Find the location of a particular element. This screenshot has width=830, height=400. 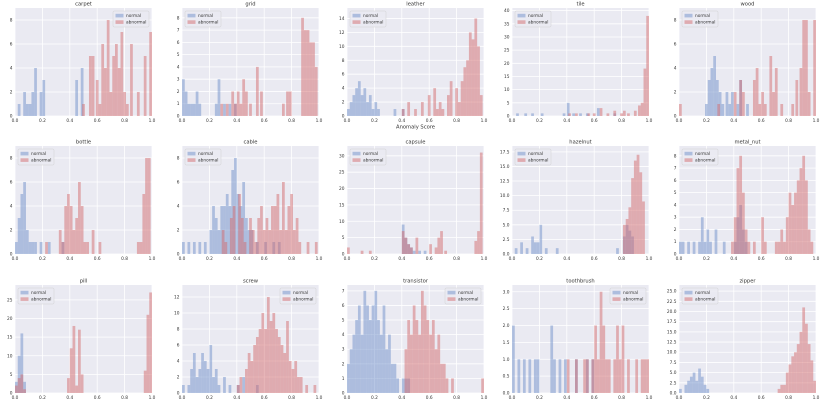

chart-title: hazelnut is located at coordinates (580, 143).